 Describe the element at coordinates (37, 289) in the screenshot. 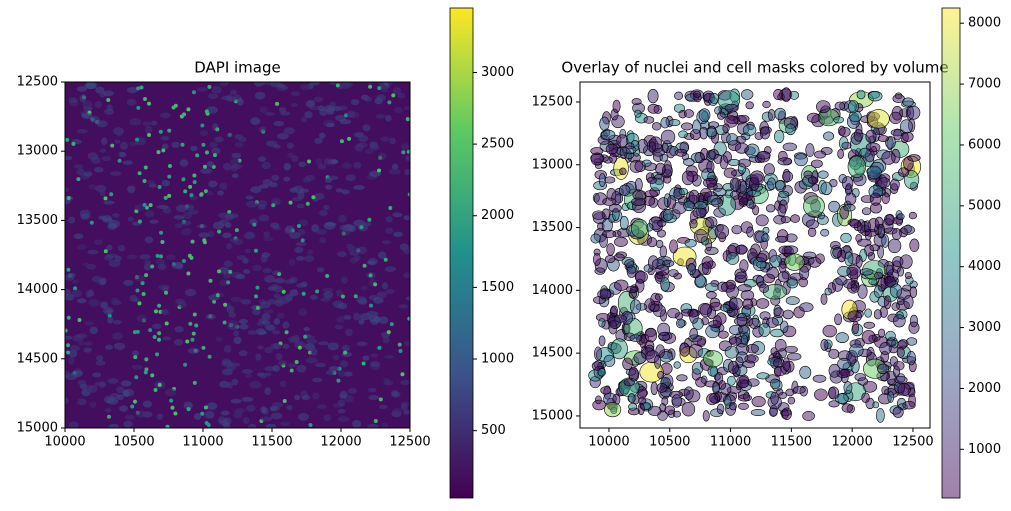

I see `y-tick-label: 14000` at that location.